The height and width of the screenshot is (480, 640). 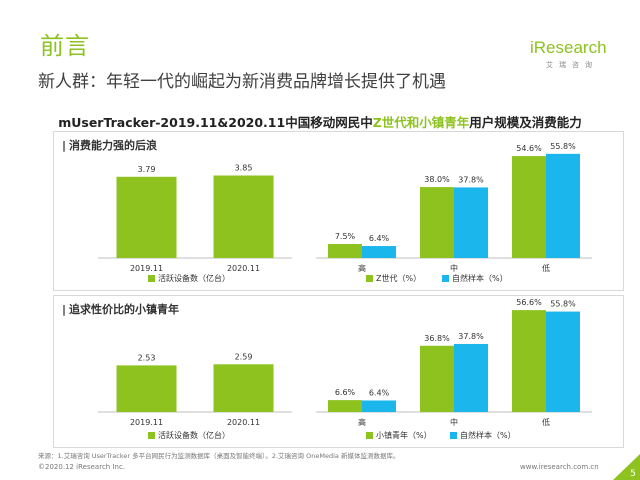 I want to click on panel-title: | 追求性价比的小镇青年, so click(x=120, y=309).